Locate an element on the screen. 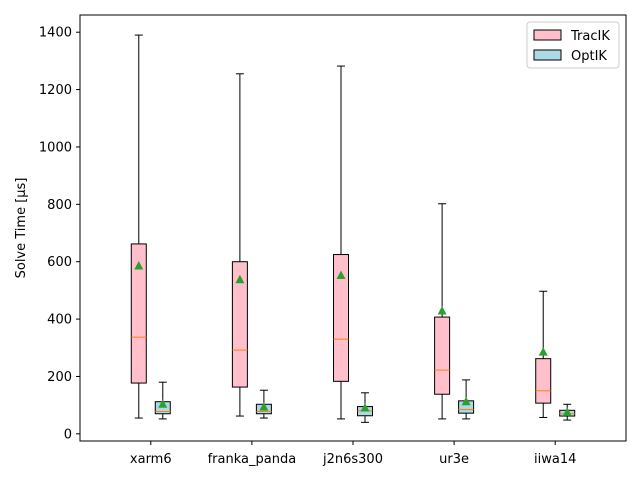 This screenshot has width=640, height=480. y-axis-label: Solve Time [µs] is located at coordinates (21, 228).